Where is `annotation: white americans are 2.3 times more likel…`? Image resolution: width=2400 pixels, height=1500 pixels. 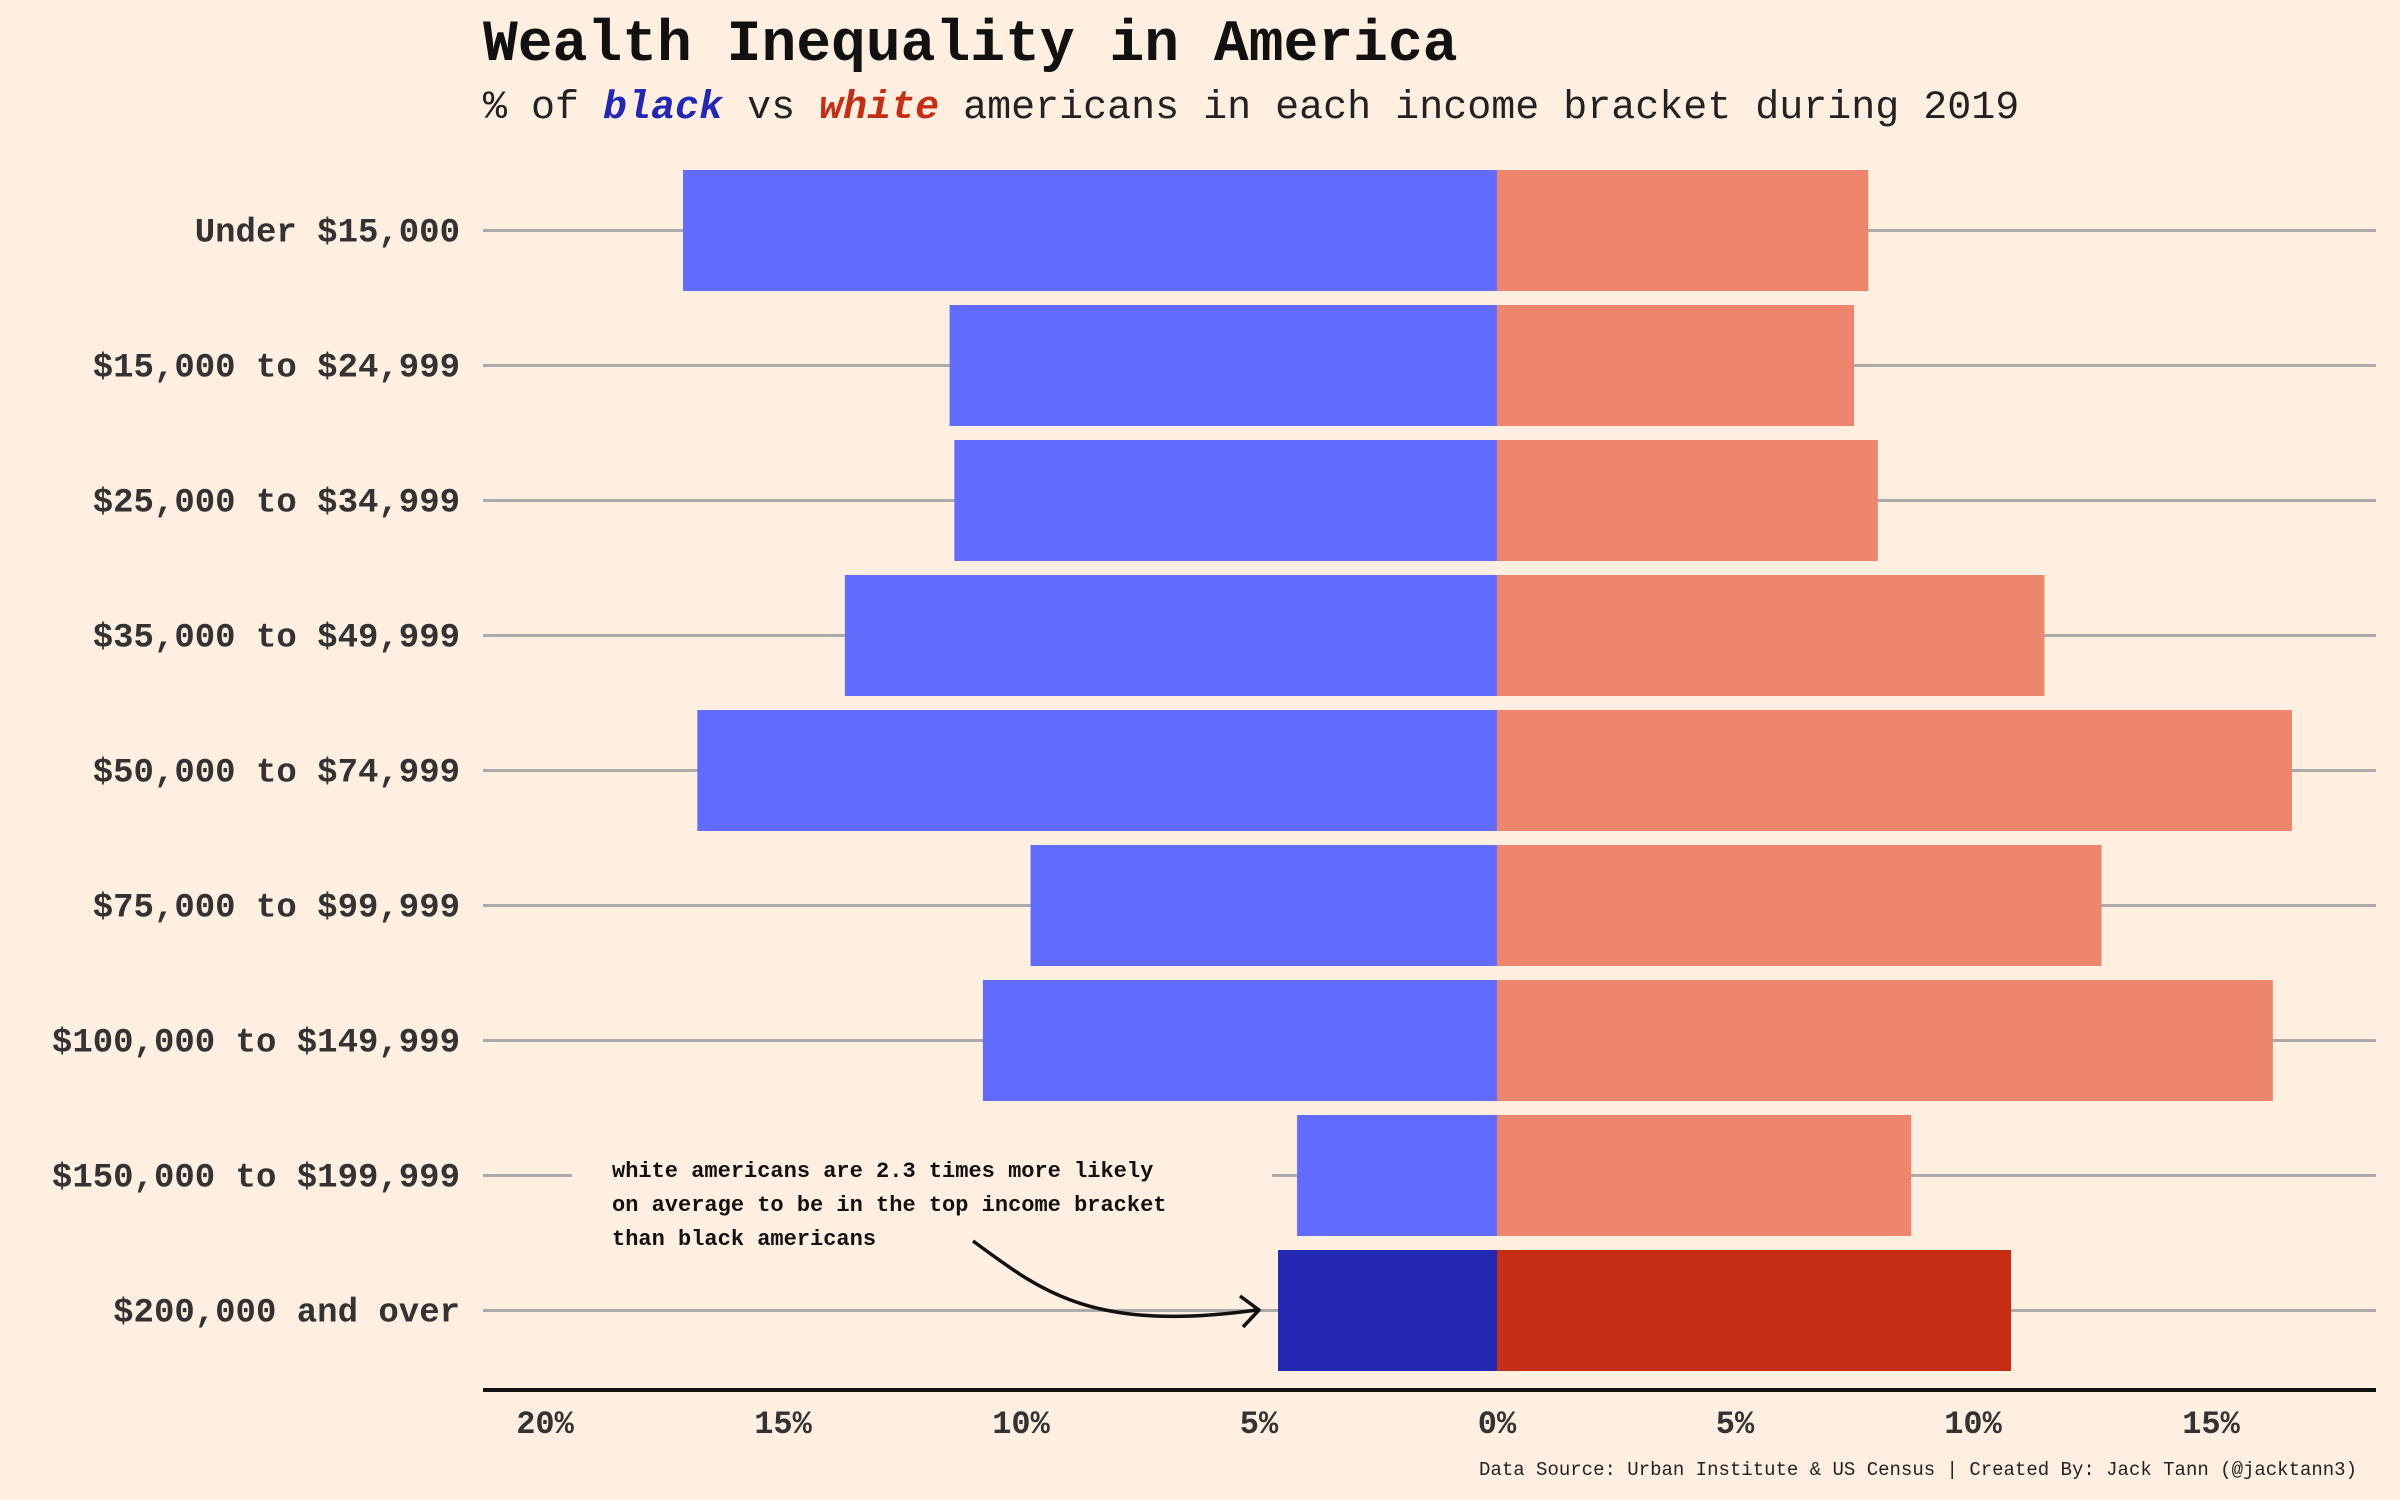 annotation: white americans are 2.3 times more likel… is located at coordinates (922, 1237).